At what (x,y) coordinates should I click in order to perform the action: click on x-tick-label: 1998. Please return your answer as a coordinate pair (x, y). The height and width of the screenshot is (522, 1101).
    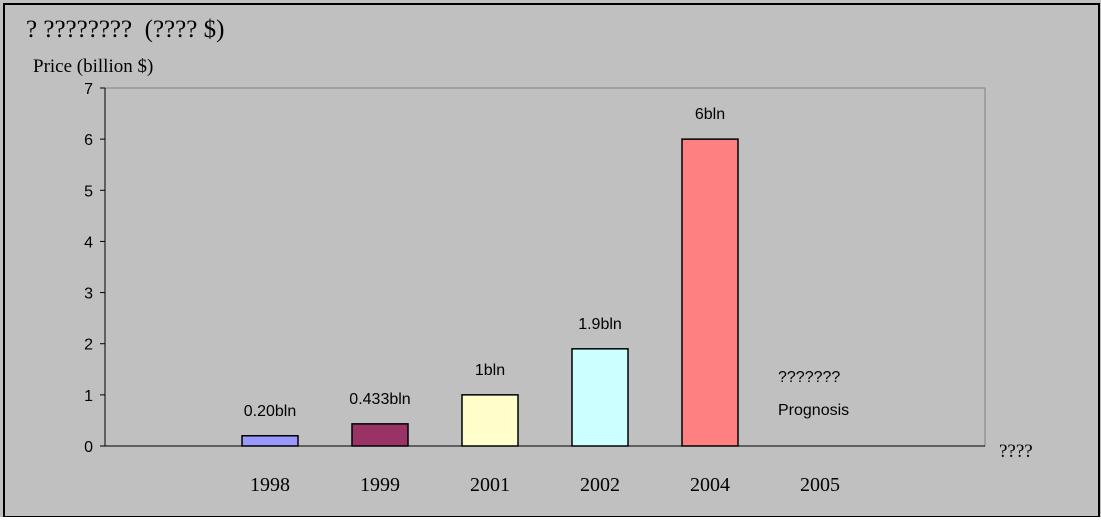
    Looking at the image, I should click on (270, 485).